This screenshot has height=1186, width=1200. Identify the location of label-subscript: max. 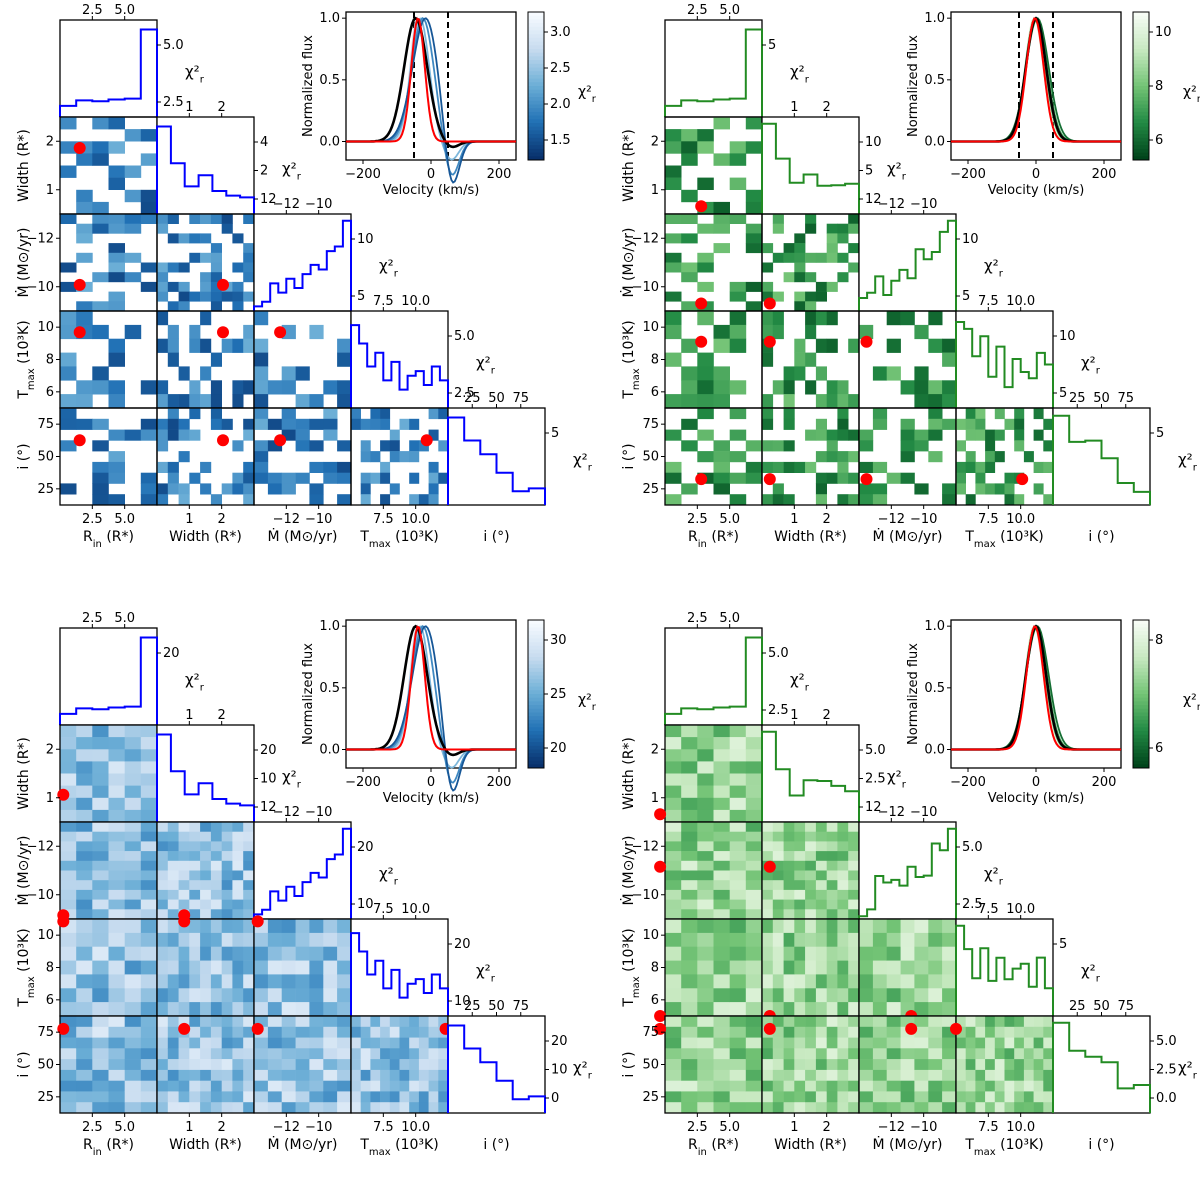
(380, 544).